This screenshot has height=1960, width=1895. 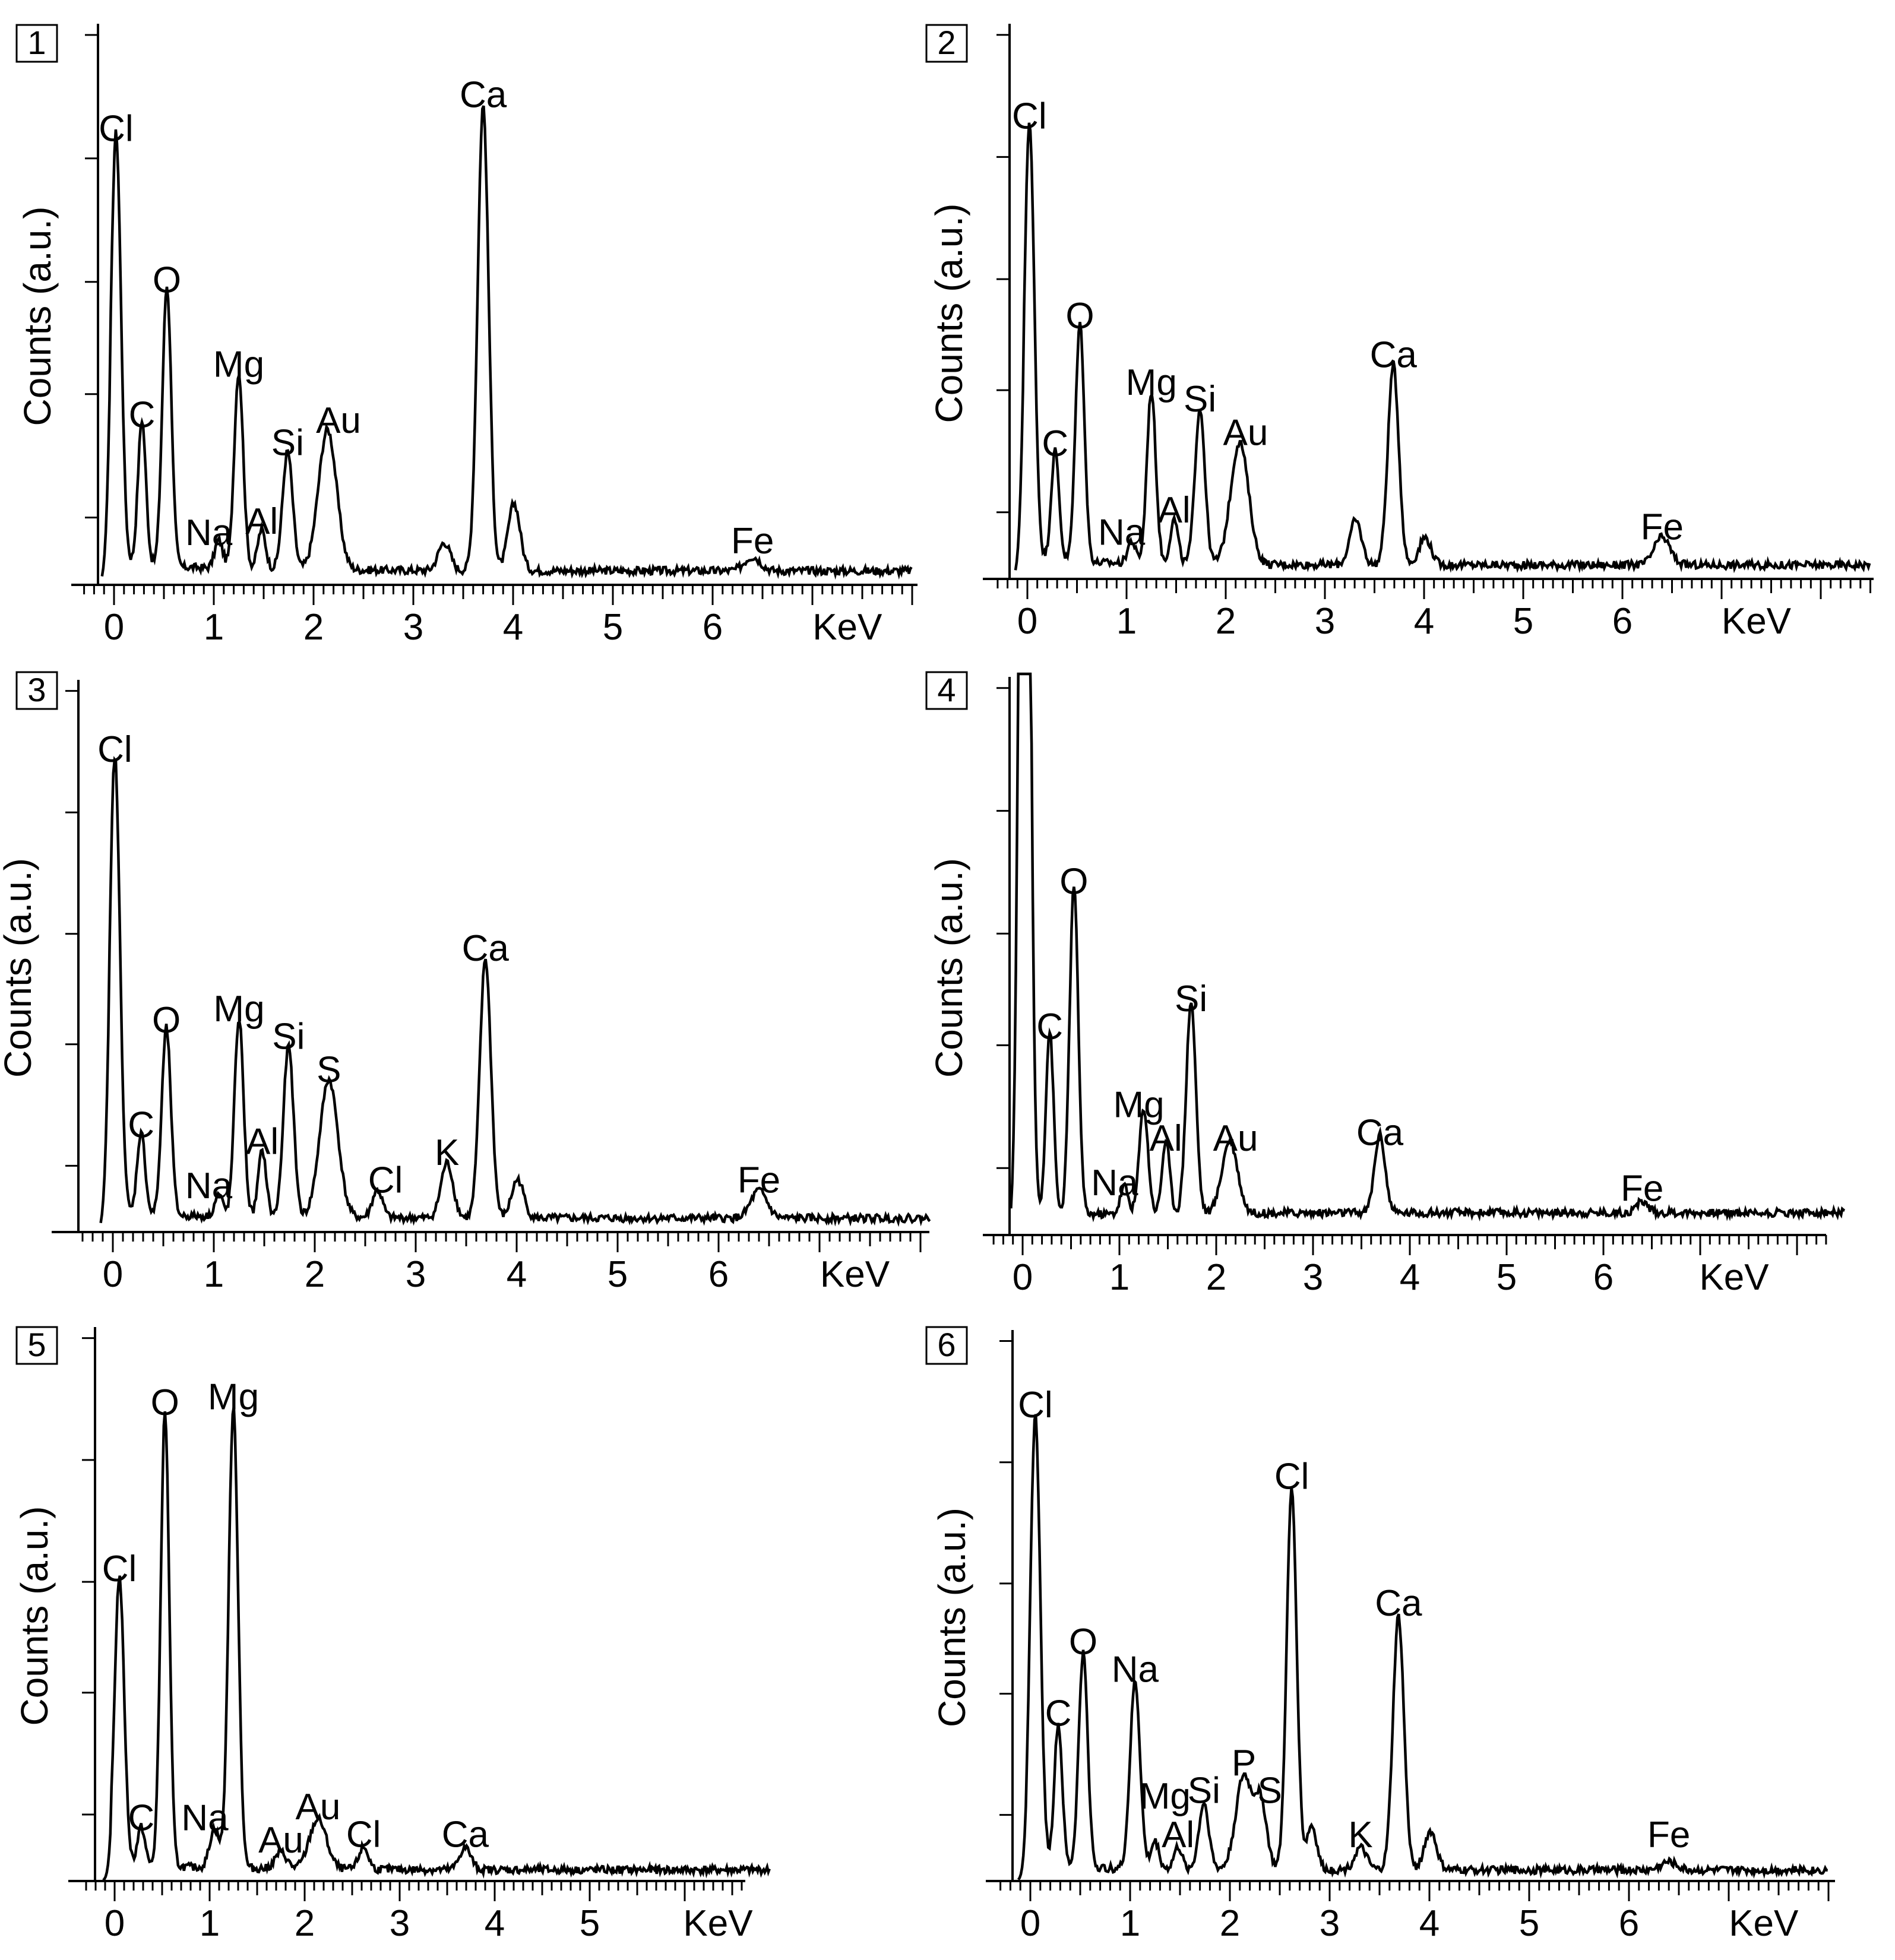 I want to click on panel-label: 4, so click(x=947, y=690).